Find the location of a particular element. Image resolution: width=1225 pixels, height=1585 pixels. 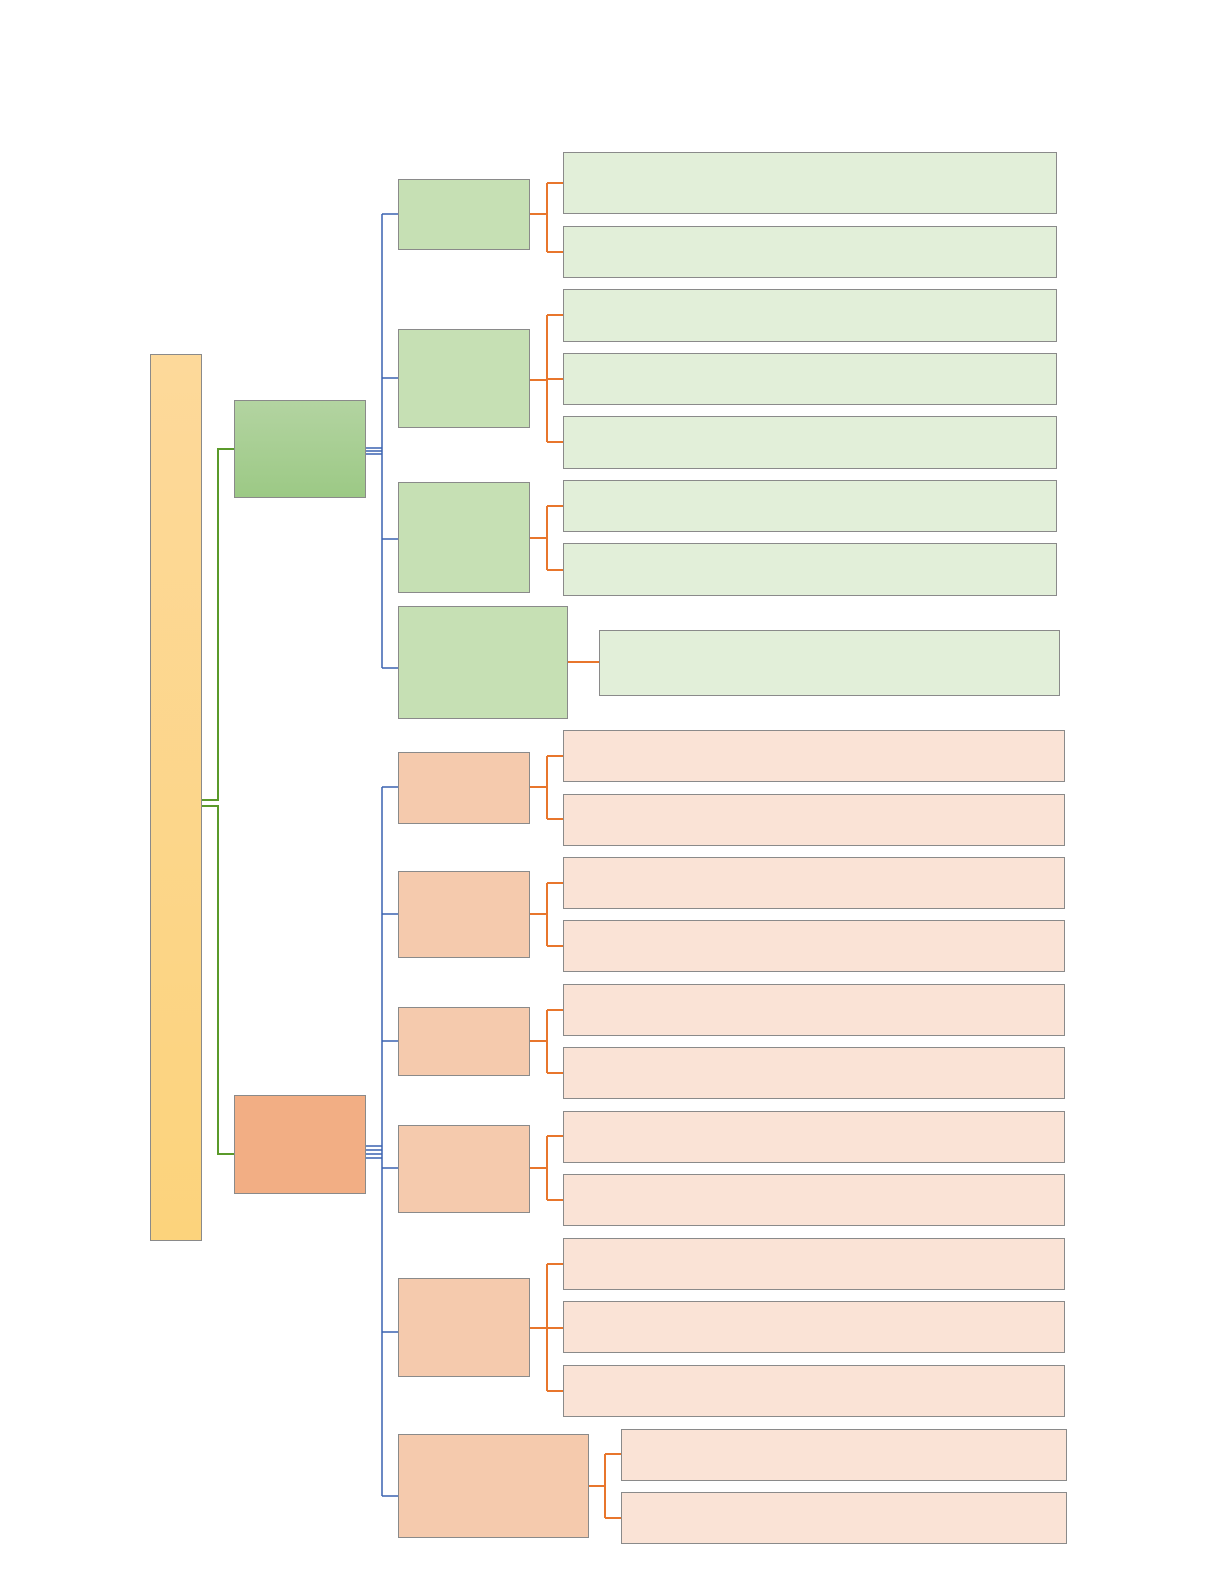

root-to-green-branch-connector is located at coordinates (218, 624).